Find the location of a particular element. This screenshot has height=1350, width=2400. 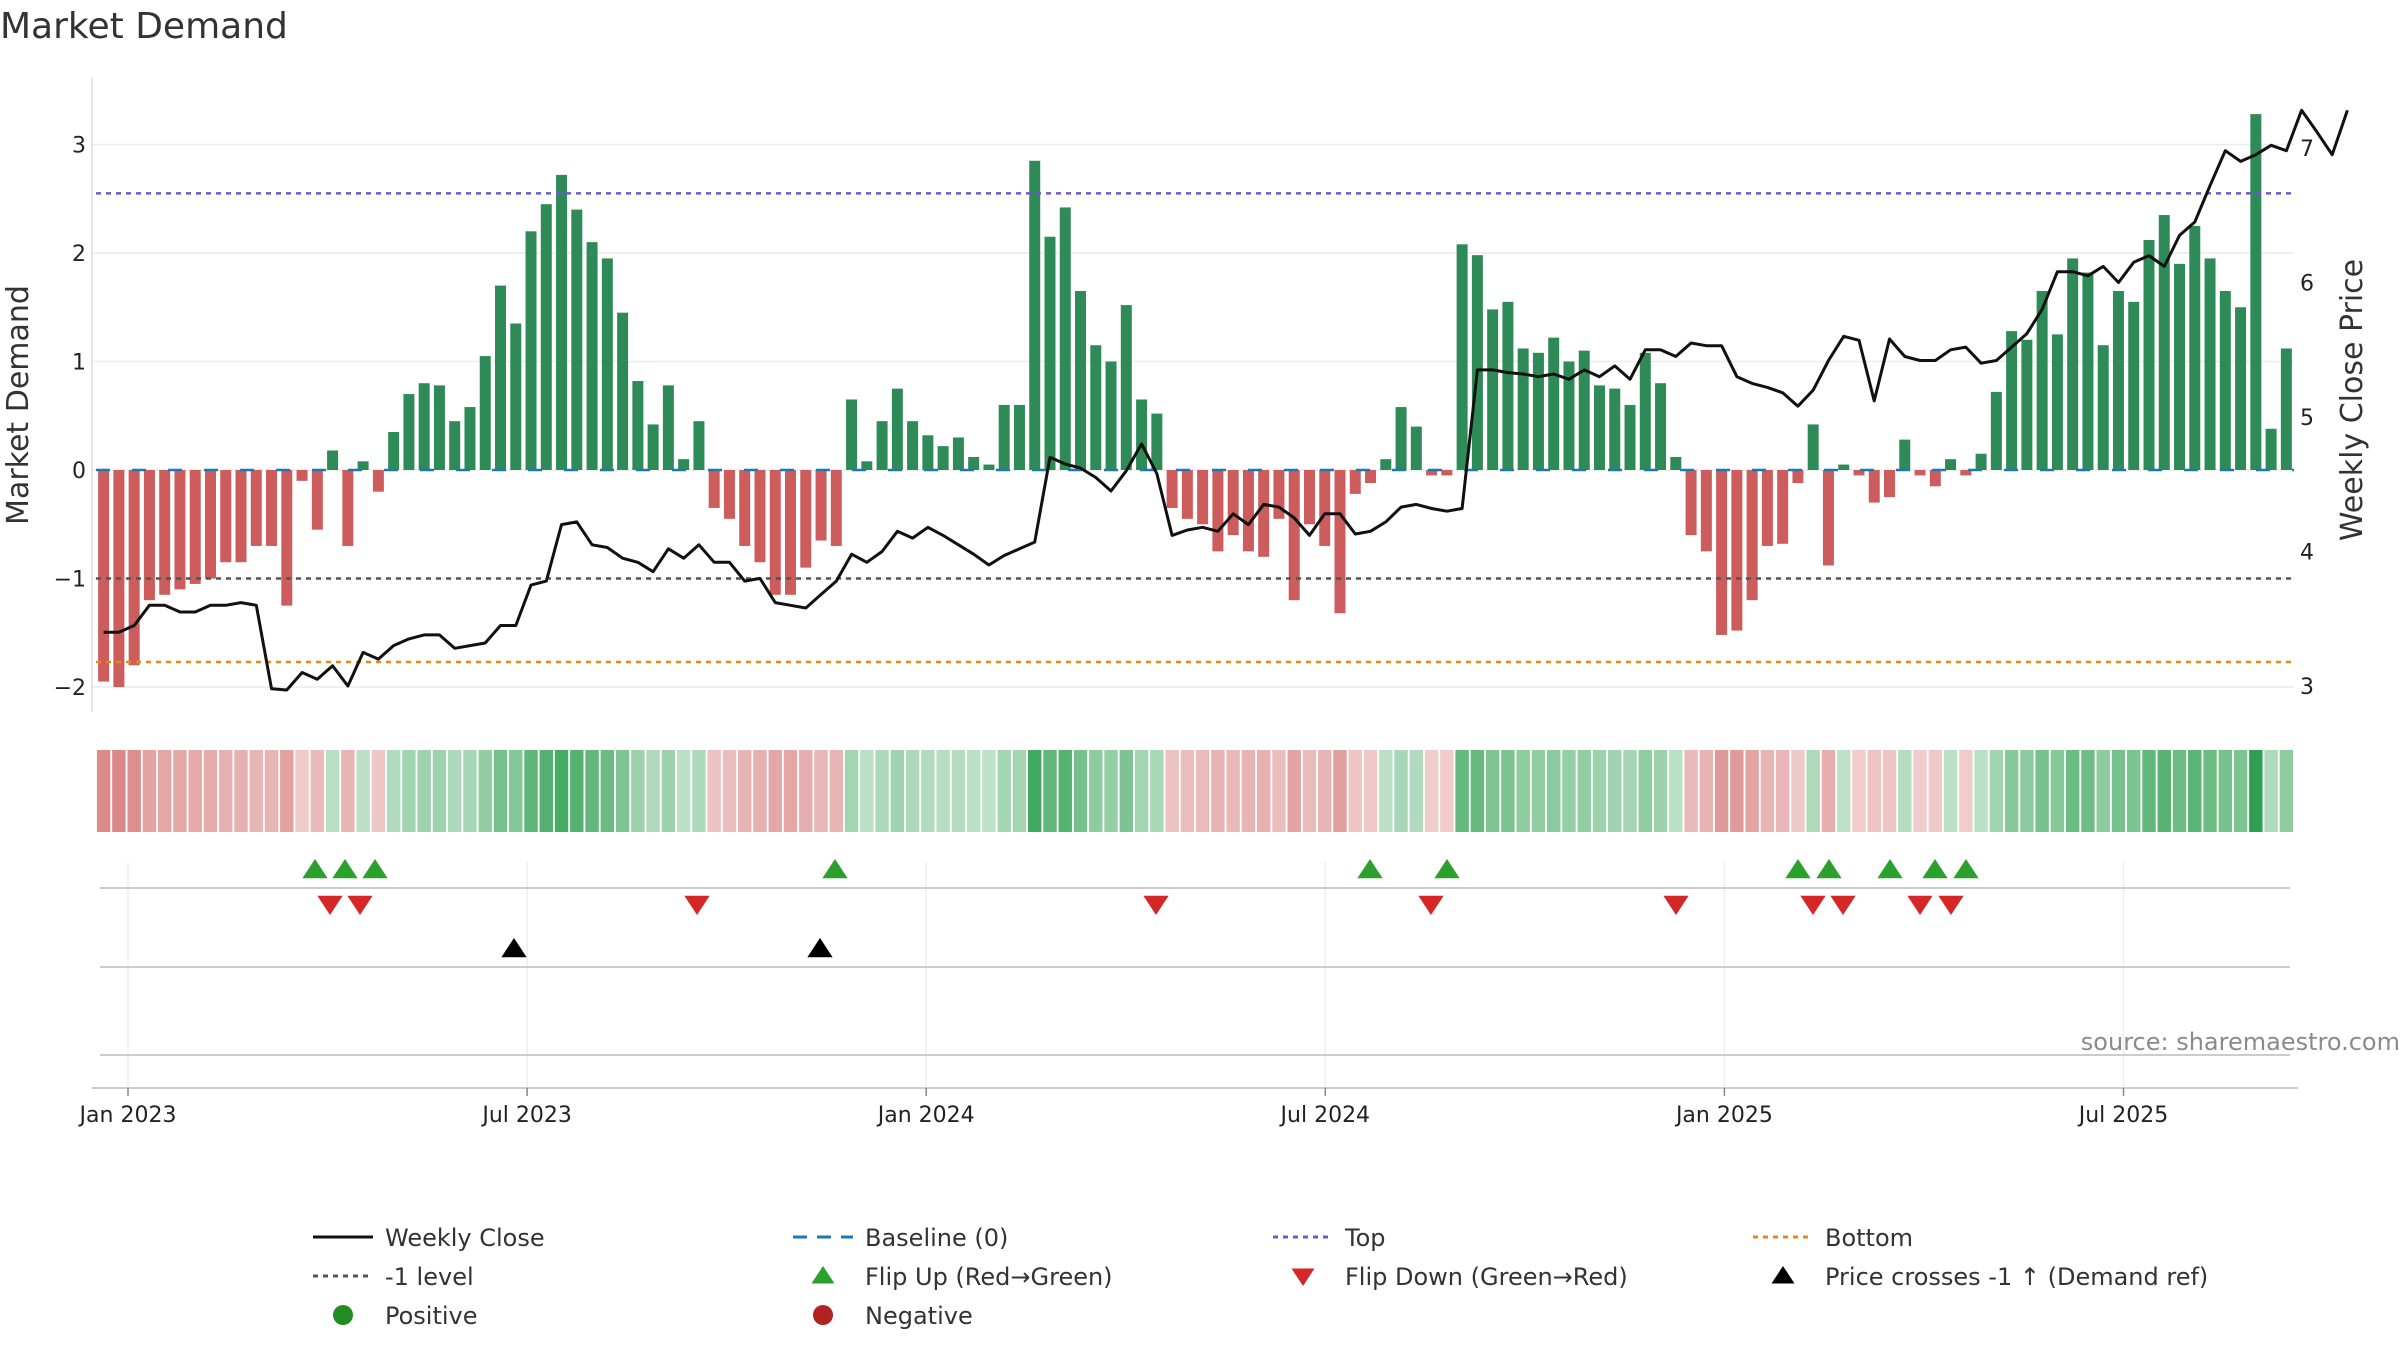

legend-label: Weekly Close is located at coordinates (465, 1238).